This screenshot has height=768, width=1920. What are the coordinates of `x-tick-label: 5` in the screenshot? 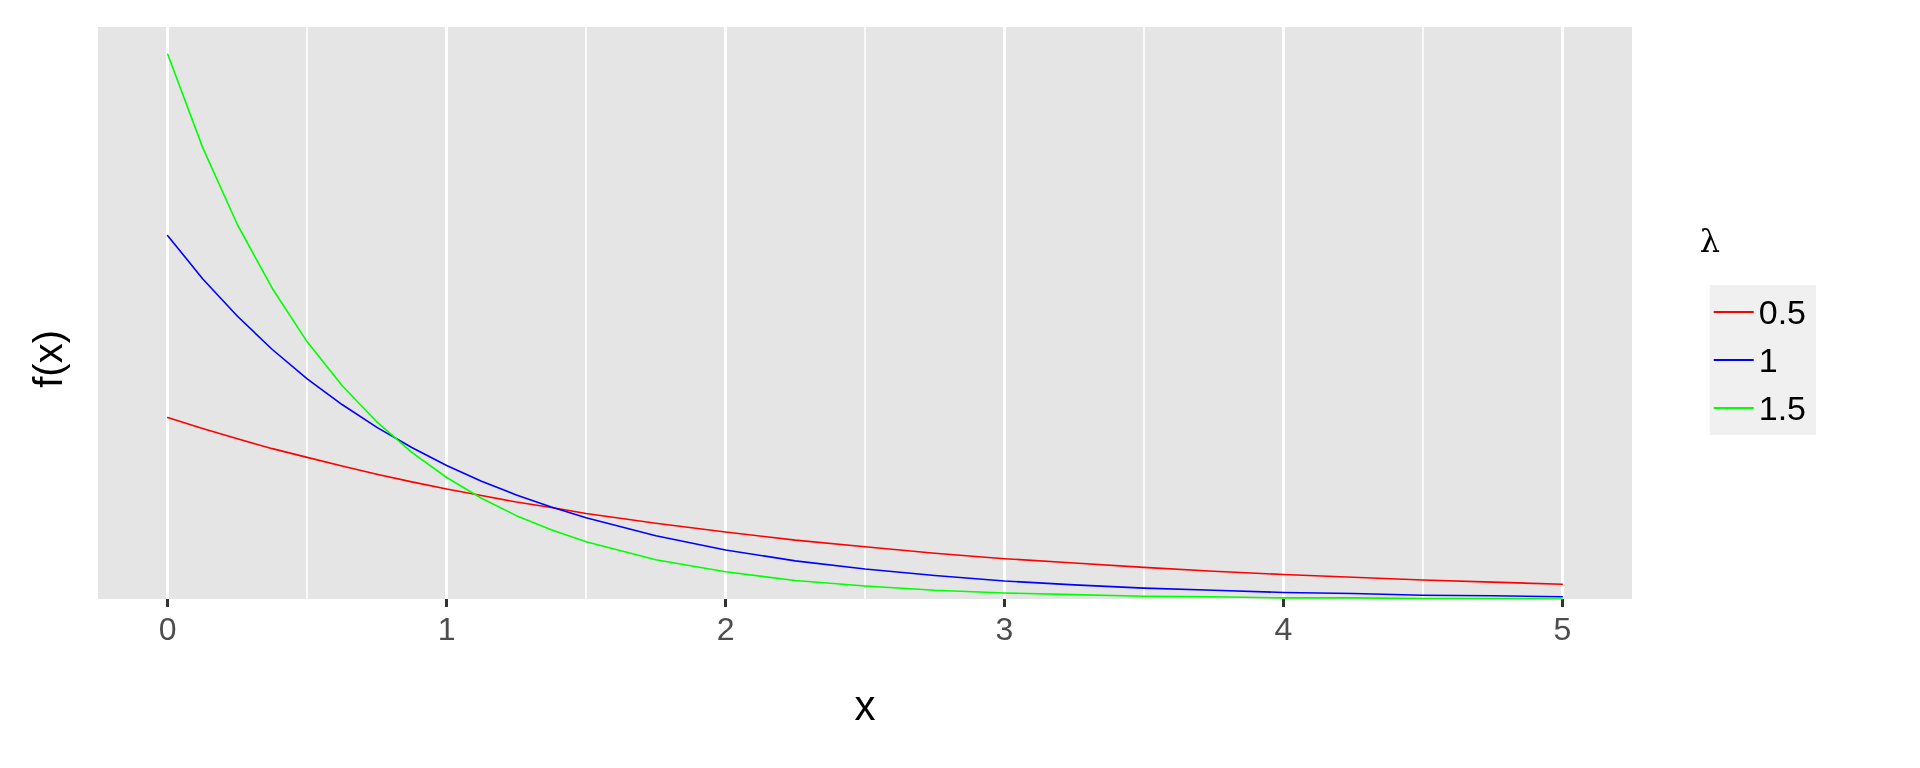 It's located at (1562, 629).